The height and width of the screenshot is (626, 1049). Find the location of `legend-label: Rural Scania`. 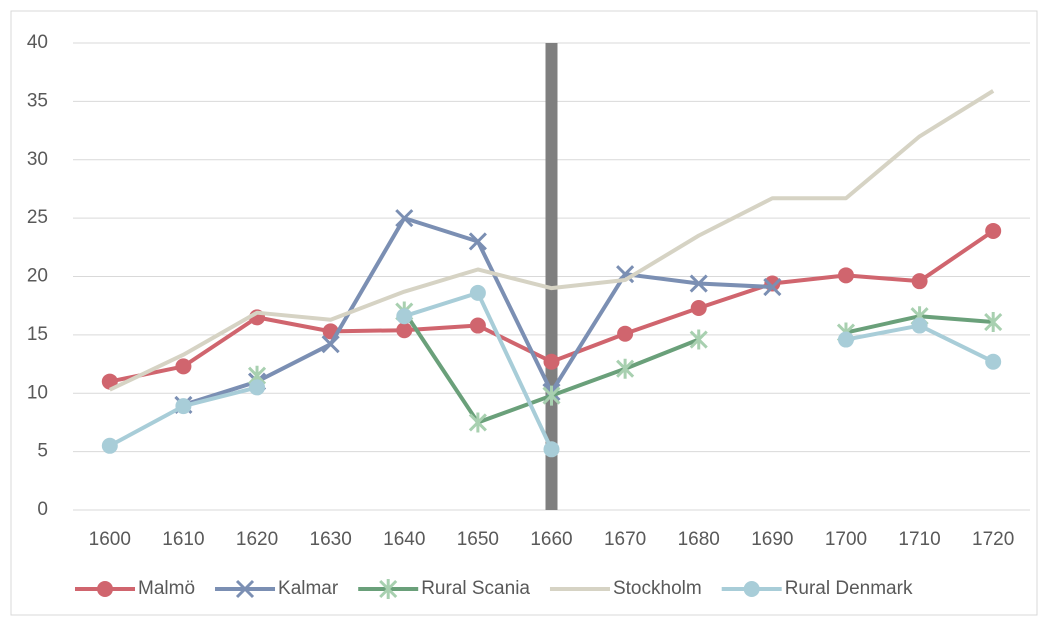

legend-label: Rural Scania is located at coordinates (475, 588).